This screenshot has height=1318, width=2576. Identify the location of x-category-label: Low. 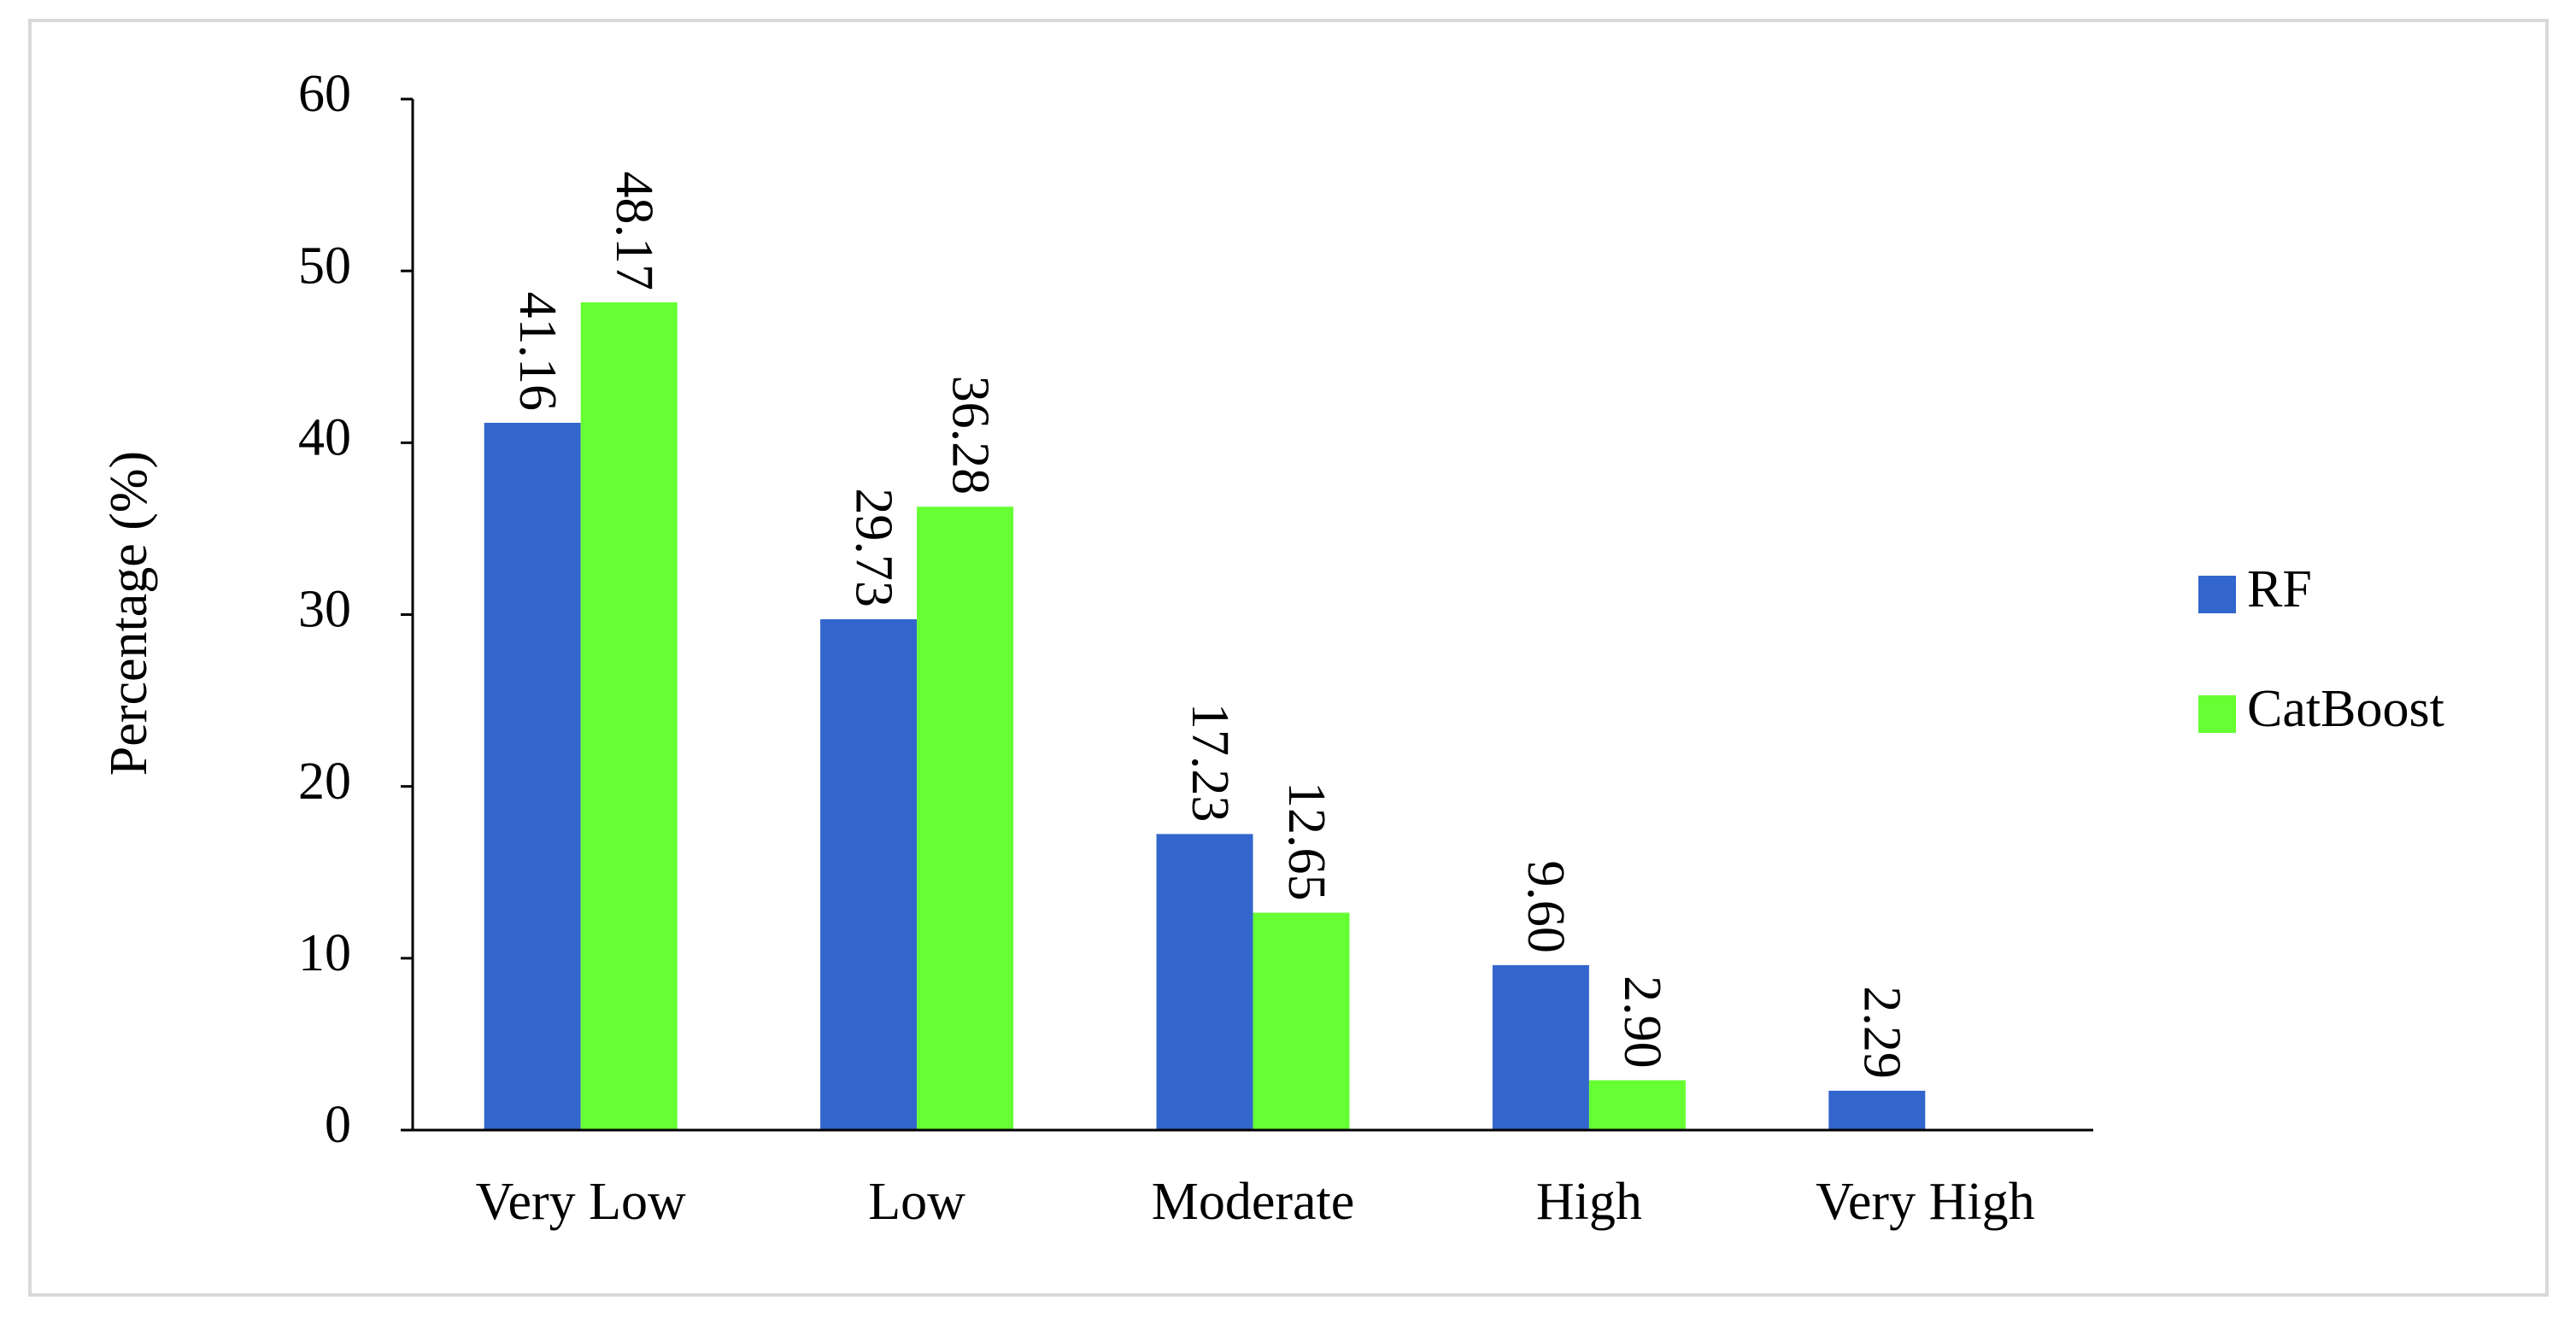
(916, 1202).